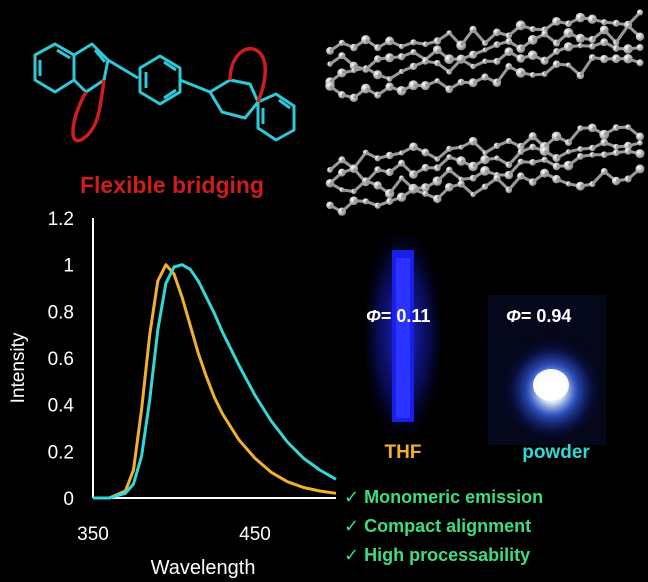 The width and height of the screenshot is (648, 582). I want to click on molecule-structure, so click(164, 92).